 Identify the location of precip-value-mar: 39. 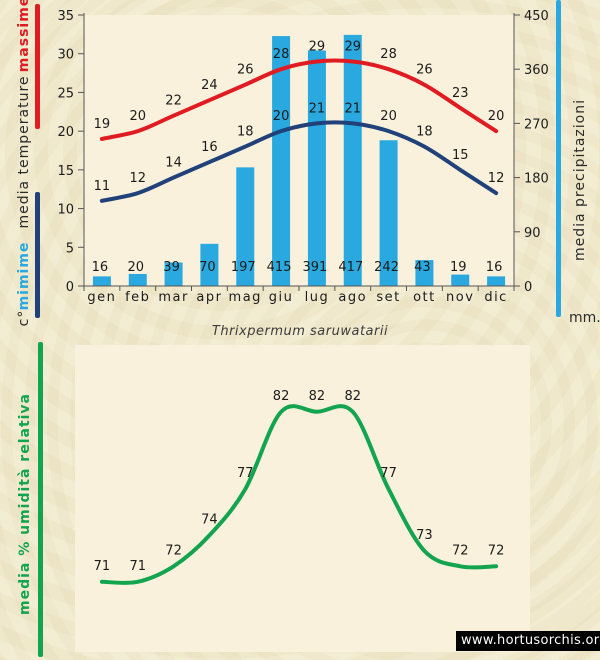
(171, 267).